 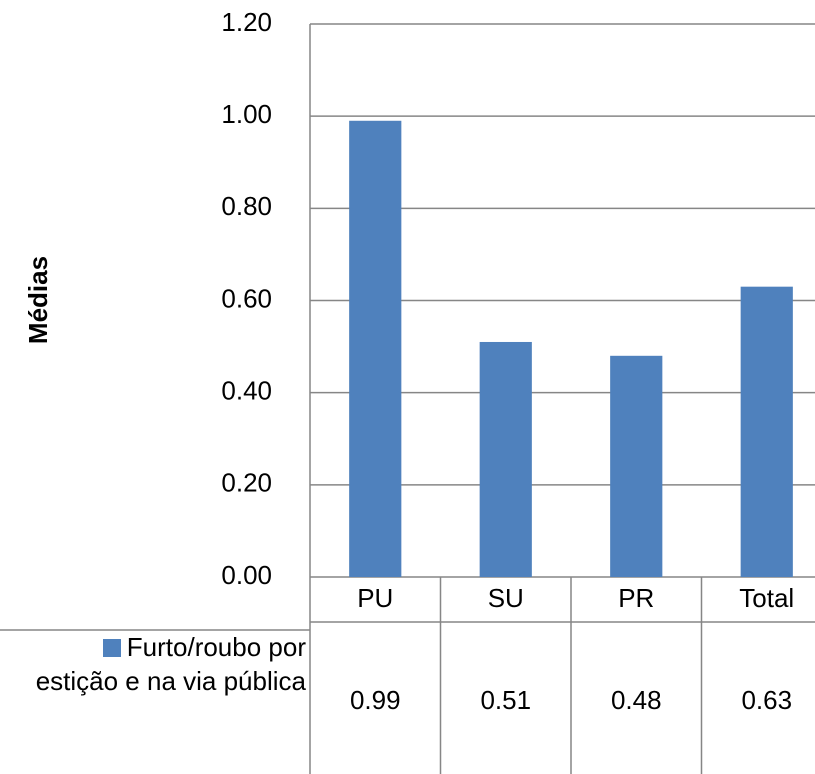 I want to click on x-tick-label: SU, so click(x=506, y=598).